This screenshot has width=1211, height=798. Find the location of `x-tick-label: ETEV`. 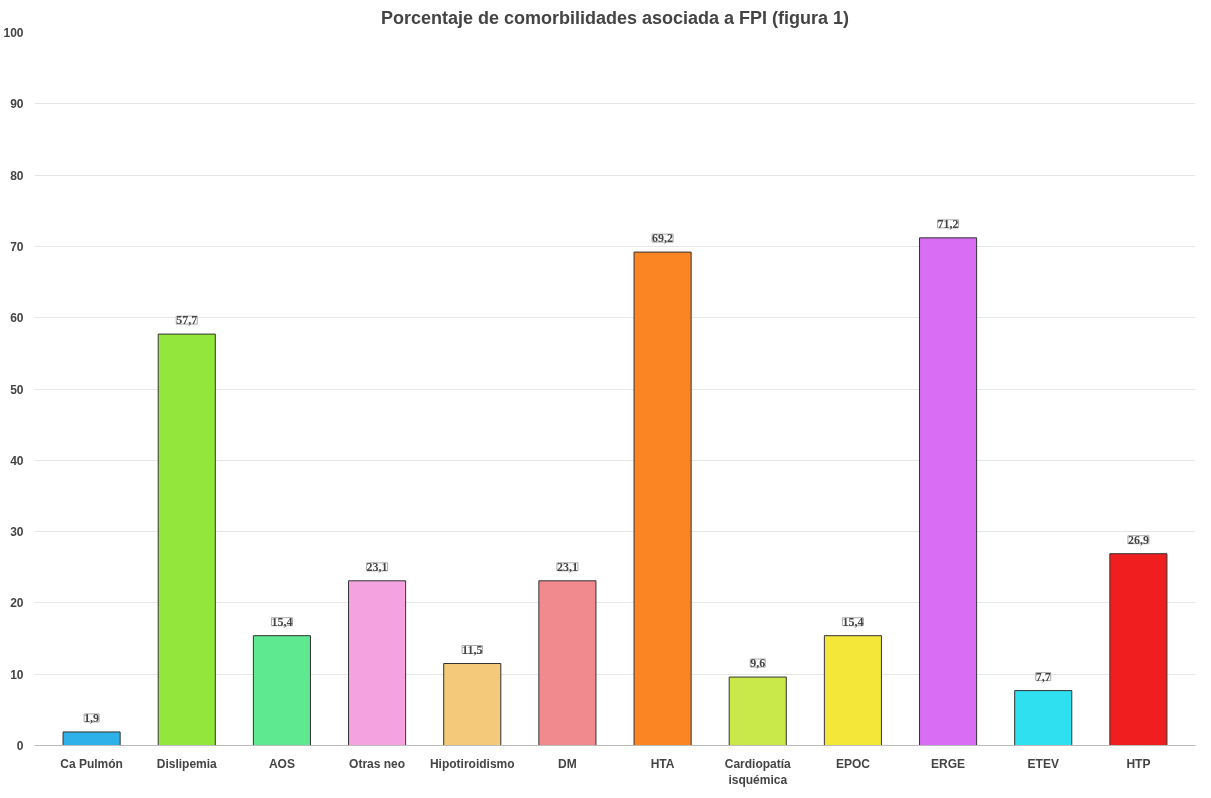

x-tick-label: ETEV is located at coordinates (1043, 763).